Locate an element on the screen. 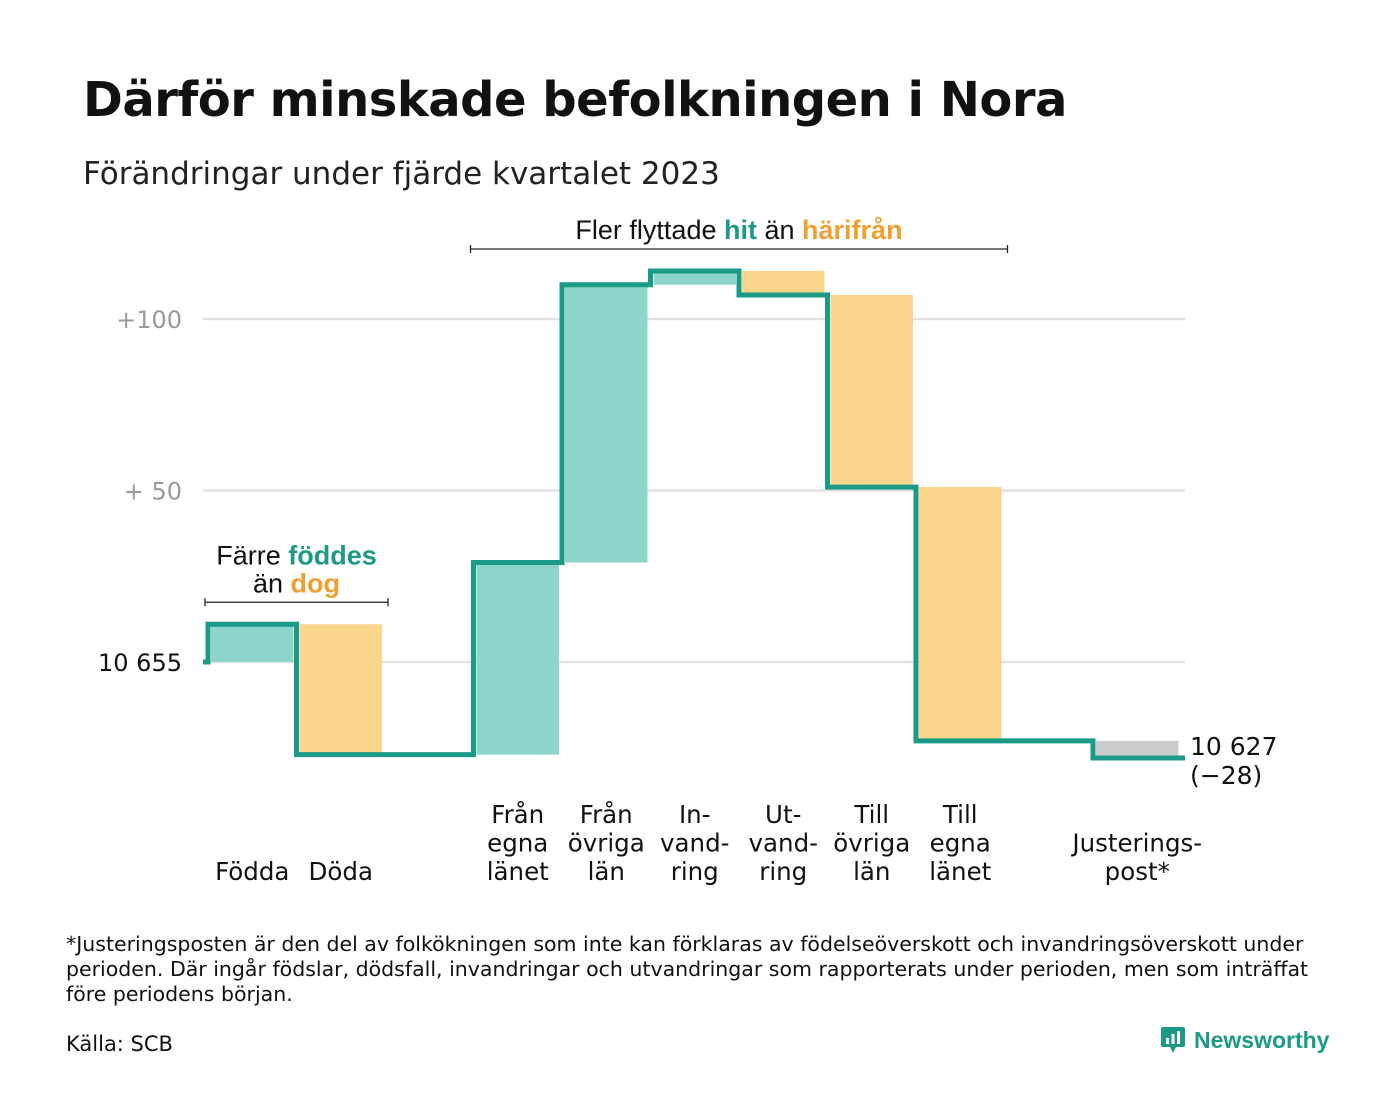 Image resolution: width=1400 pixels, height=1120 pixels. x-category-label: Födda is located at coordinates (252, 871).